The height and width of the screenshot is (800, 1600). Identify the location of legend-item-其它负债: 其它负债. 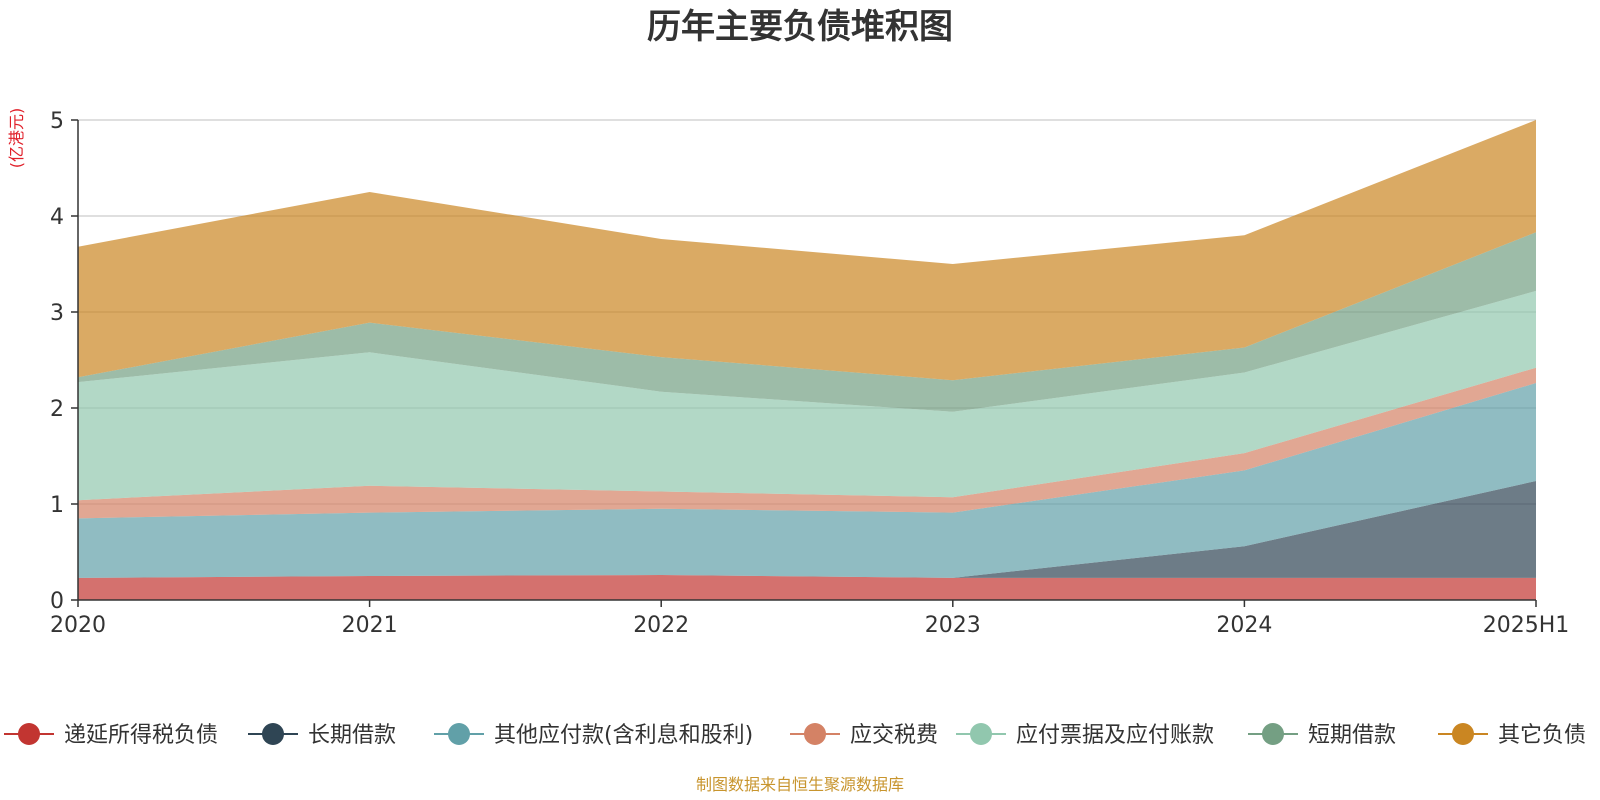
(1512, 735).